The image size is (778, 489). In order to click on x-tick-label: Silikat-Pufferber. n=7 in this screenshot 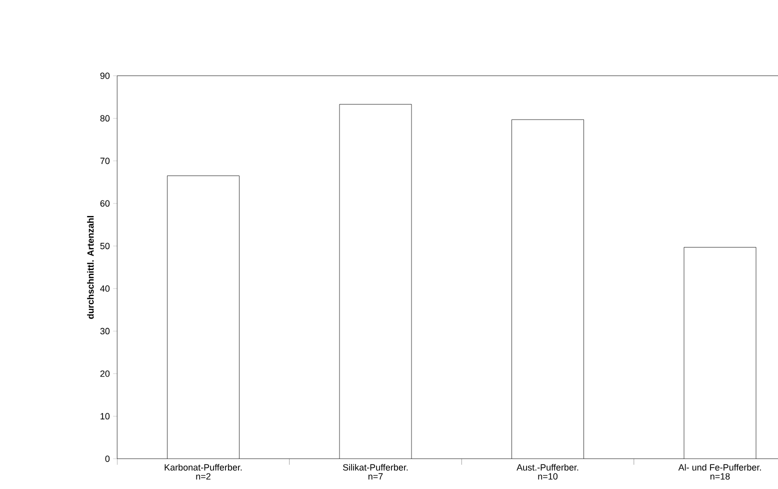, I will do `click(375, 472)`.